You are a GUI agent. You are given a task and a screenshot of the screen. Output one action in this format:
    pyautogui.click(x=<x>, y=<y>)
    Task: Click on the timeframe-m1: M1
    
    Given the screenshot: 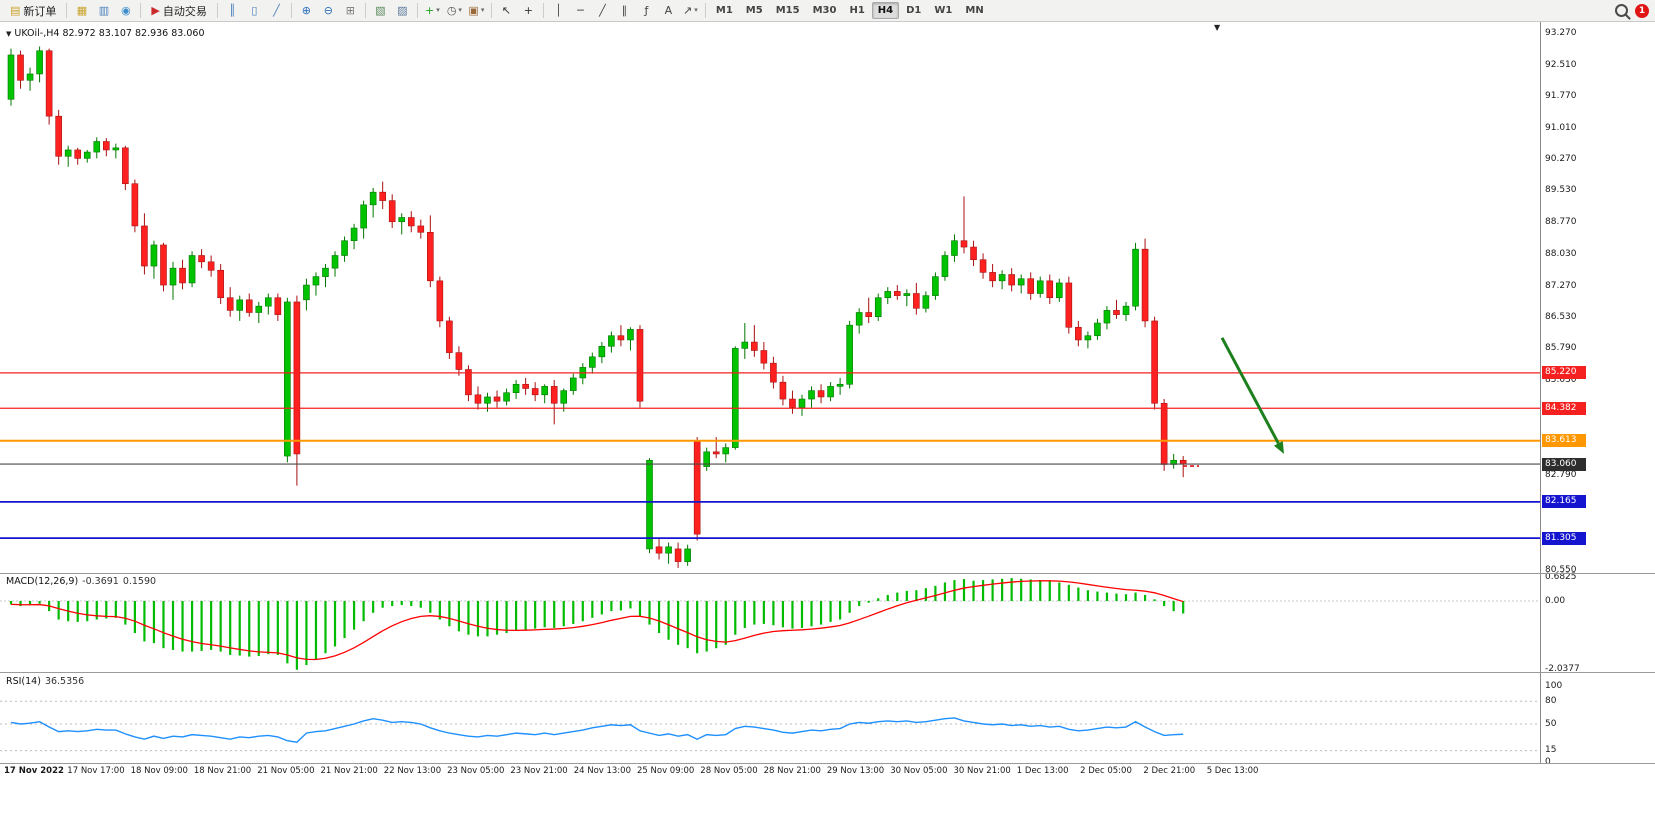 What is the action you would take?
    pyautogui.click(x=724, y=10)
    